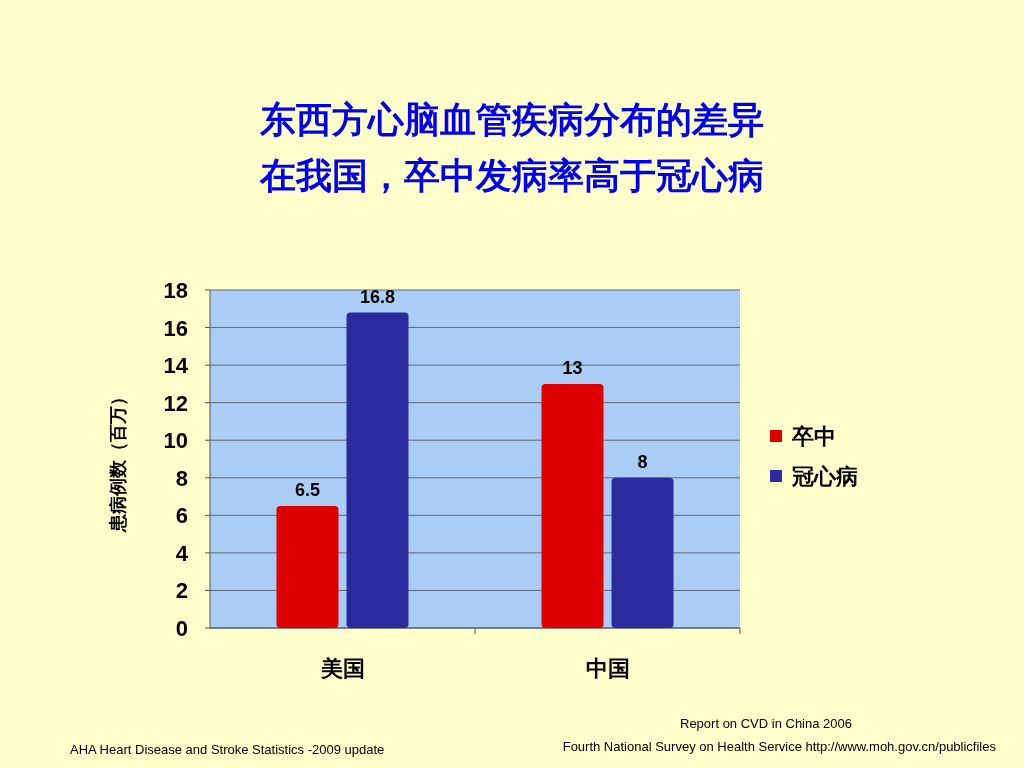 The width and height of the screenshot is (1024, 768). Describe the element at coordinates (176, 366) in the screenshot. I see `y-tick-label: 14` at that location.